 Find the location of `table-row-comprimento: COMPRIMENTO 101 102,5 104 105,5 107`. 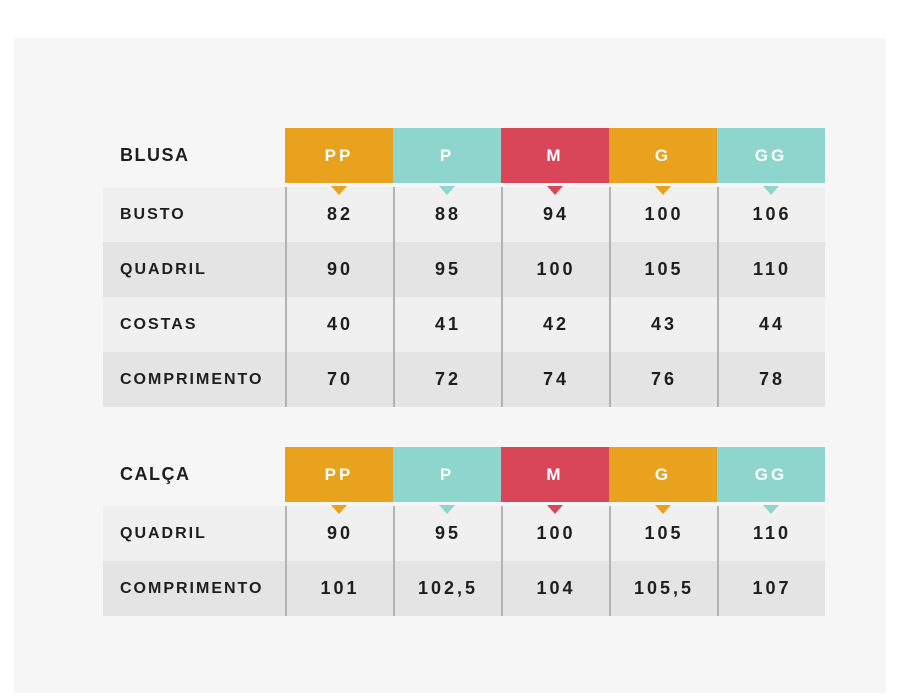

table-row-comprimento: COMPRIMENTO 101 102,5 104 105,5 107 is located at coordinates (464, 588).